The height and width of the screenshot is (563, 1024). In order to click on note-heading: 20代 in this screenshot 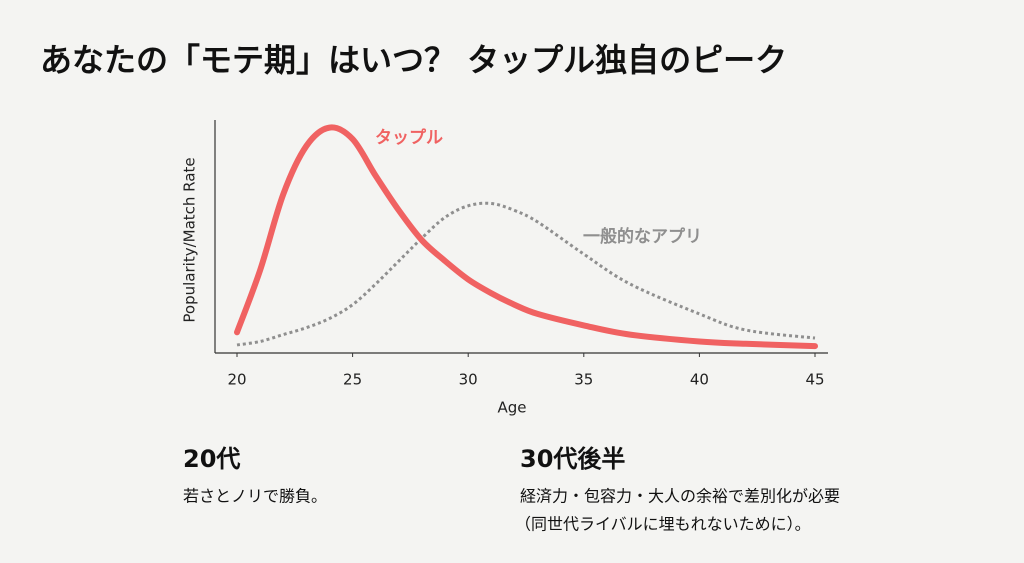, I will do `click(211, 459)`.